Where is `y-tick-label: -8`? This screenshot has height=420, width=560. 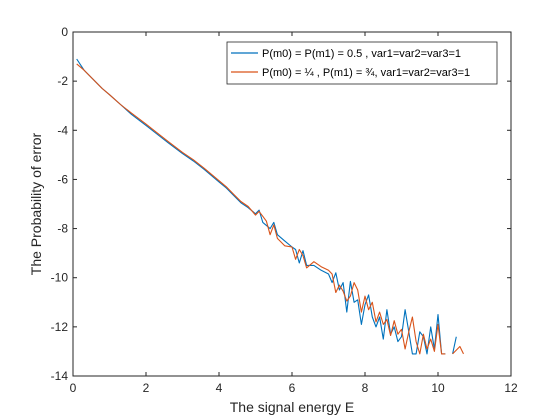
y-tick-label: -8 is located at coordinates (62, 229).